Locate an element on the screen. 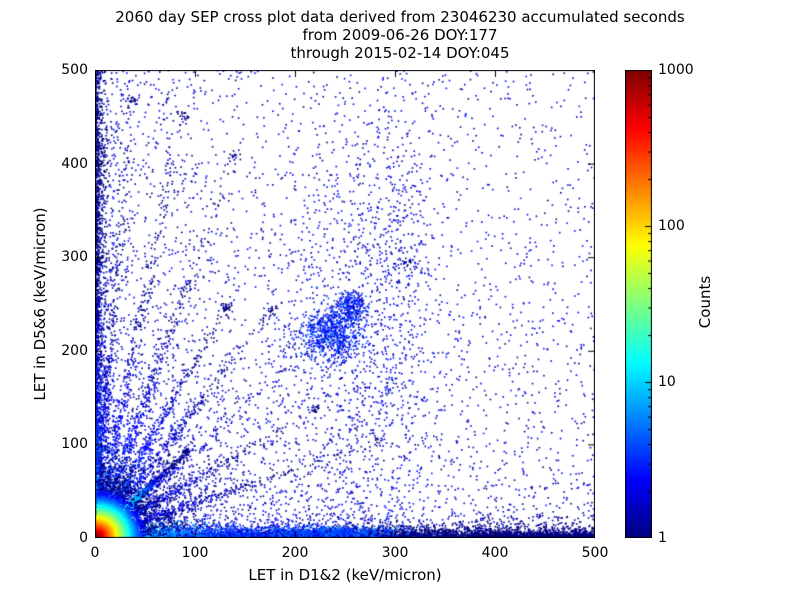 Image resolution: width=800 pixels, height=600 pixels. y-axis-label: LET in D5&6 (keV/micron) is located at coordinates (40, 304).